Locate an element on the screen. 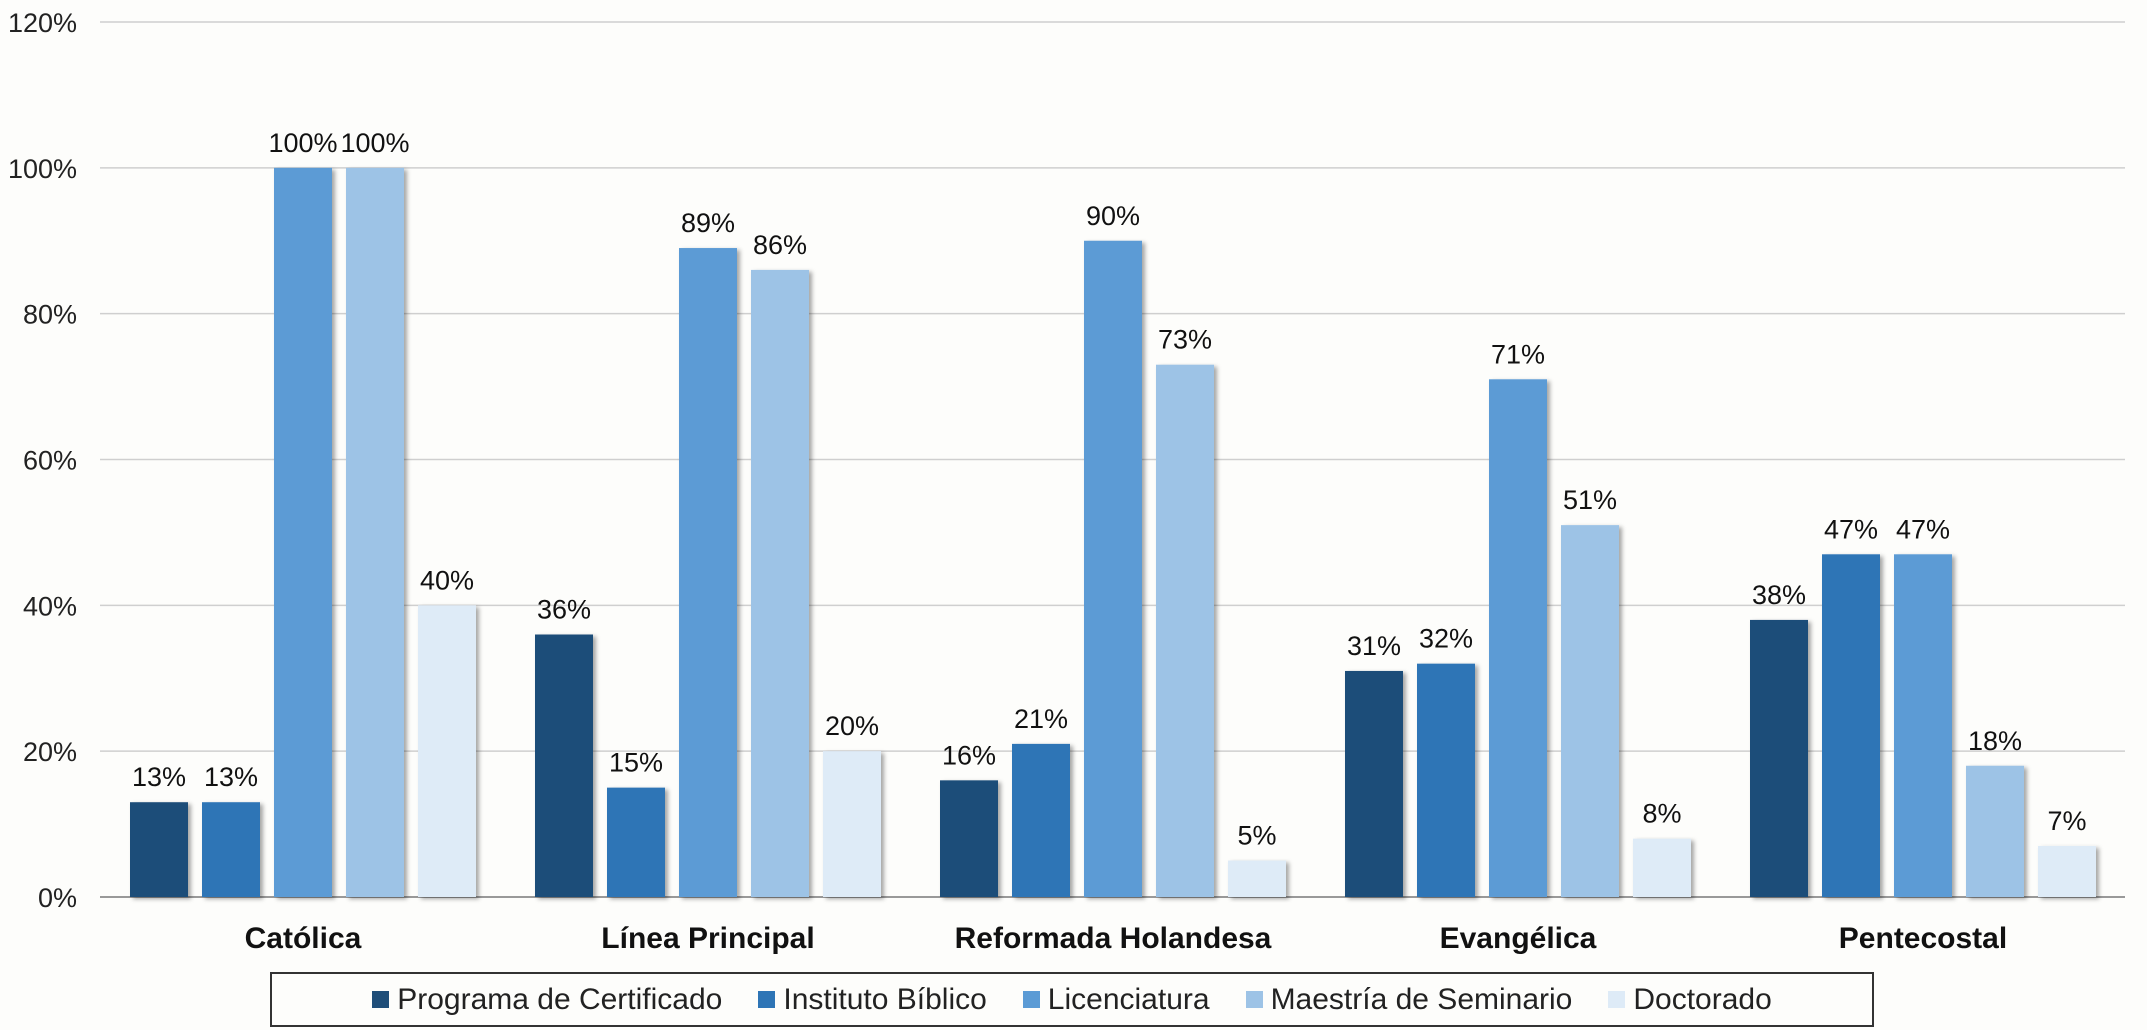 The width and height of the screenshot is (2147, 1030). legend-label: Doctorado is located at coordinates (1702, 999).